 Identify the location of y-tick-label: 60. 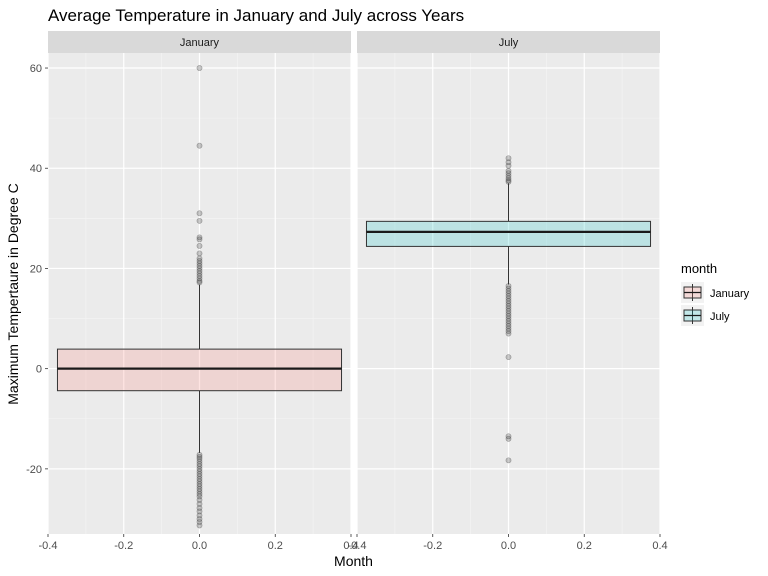
(36, 69).